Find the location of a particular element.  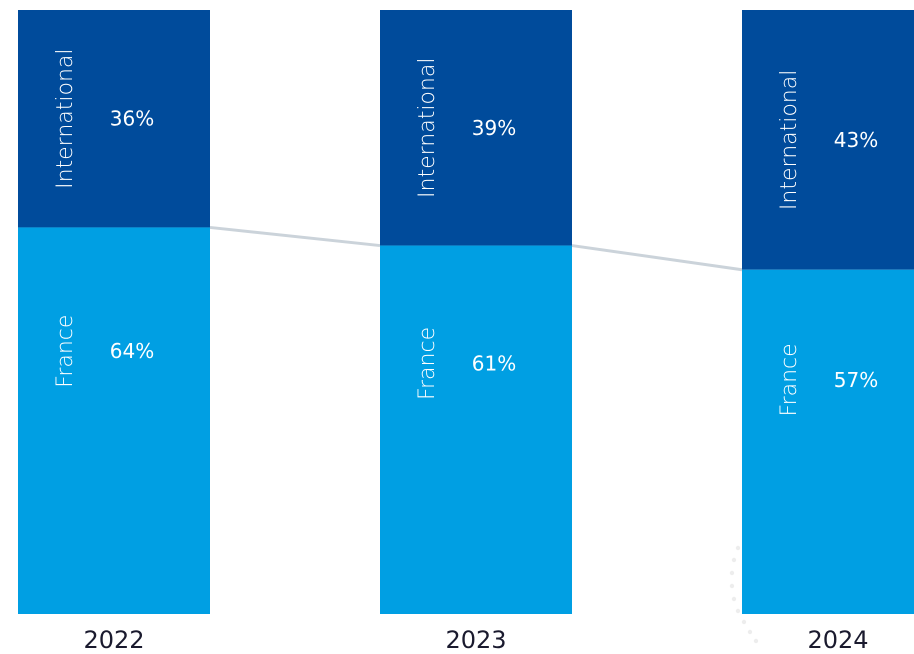

value-label-france-2023: 61% is located at coordinates (494, 363).